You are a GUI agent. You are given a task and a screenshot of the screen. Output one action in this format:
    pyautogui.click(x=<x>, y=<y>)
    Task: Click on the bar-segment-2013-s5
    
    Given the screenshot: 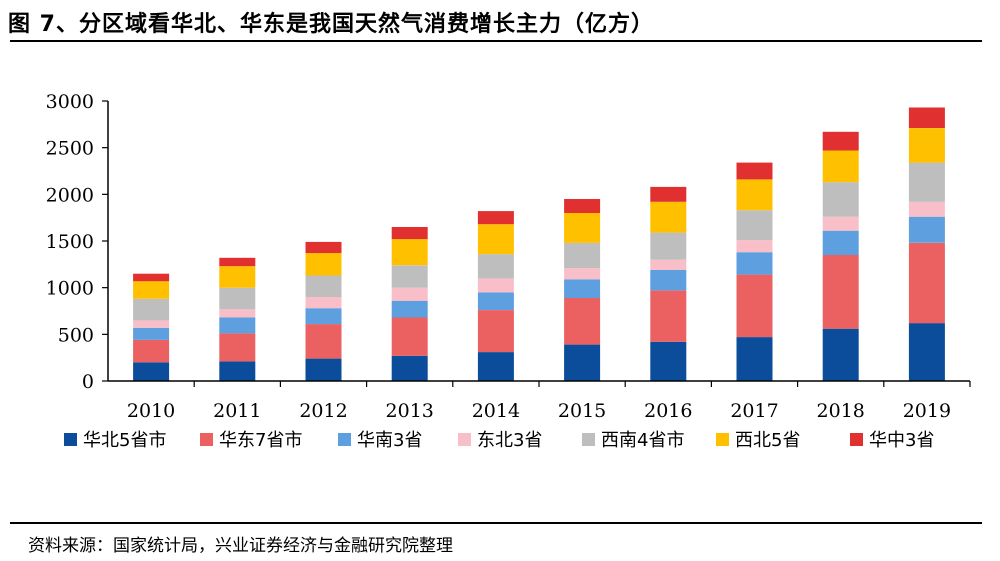 What is the action you would take?
    pyautogui.click(x=409, y=252)
    